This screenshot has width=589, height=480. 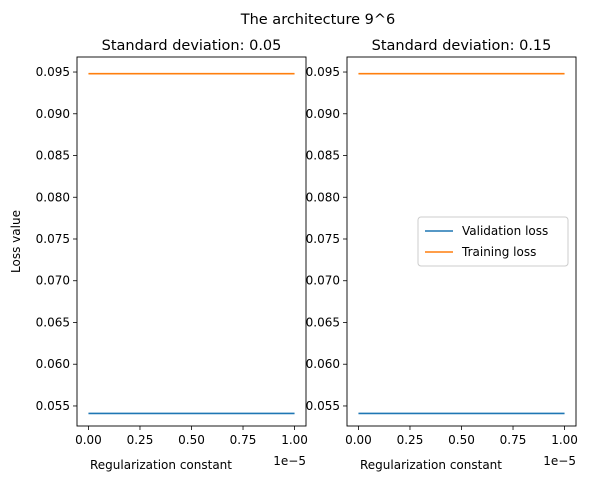 What do you see at coordinates (16, 241) in the screenshot?
I see `y-axis-label: Loss value` at bounding box center [16, 241].